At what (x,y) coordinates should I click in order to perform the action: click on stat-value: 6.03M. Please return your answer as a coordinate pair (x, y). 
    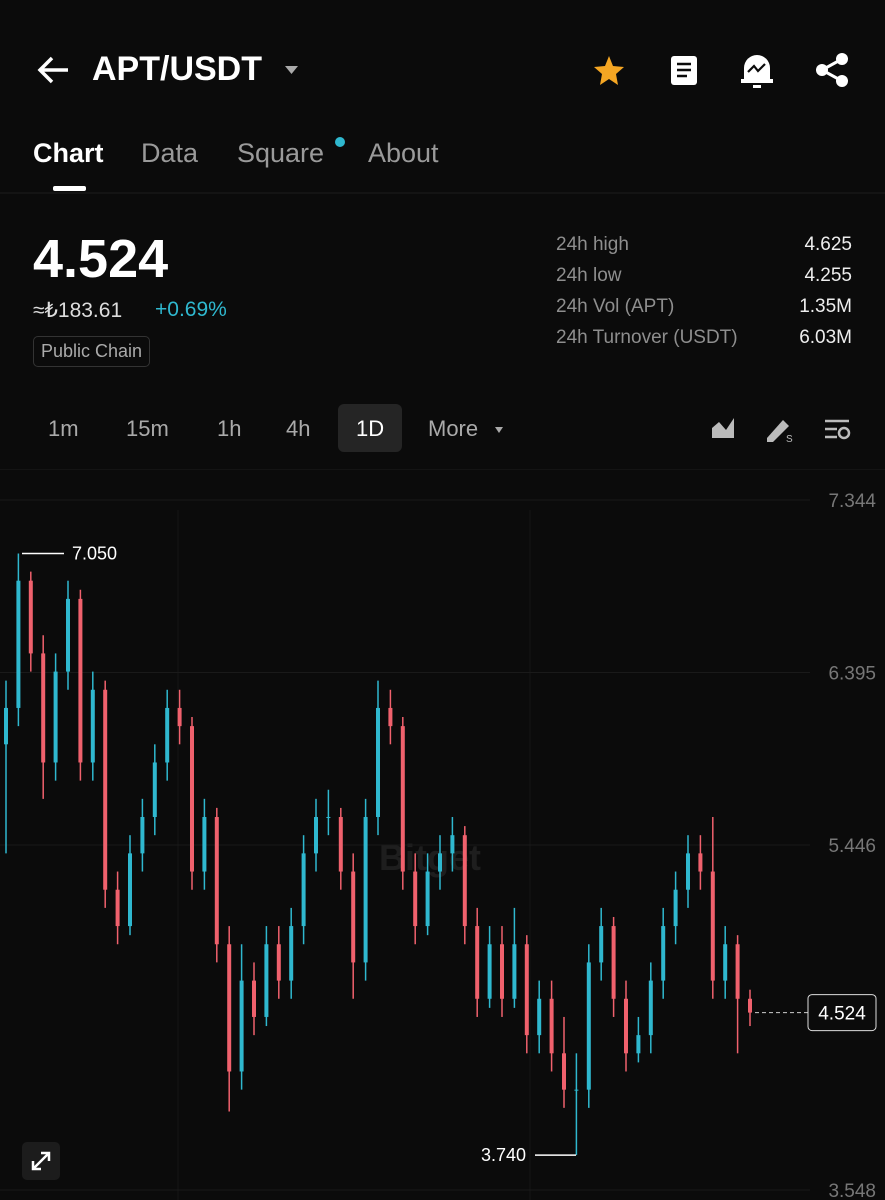
    Looking at the image, I should click on (825, 337).